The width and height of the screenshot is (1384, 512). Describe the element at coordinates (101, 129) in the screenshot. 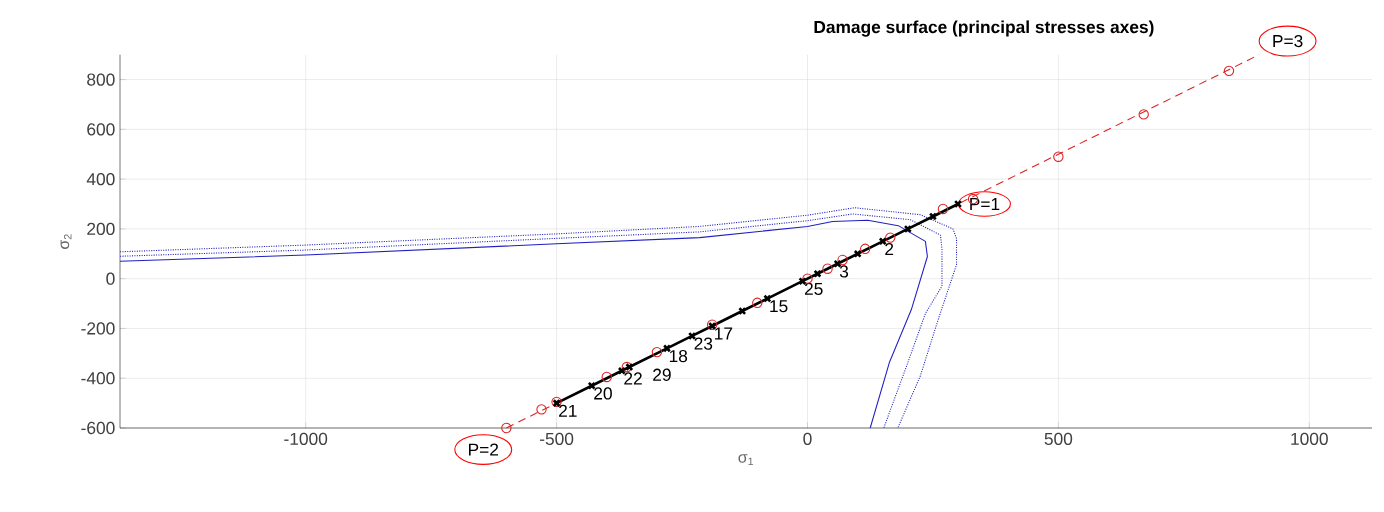

I see `y-tick-label: 600` at that location.